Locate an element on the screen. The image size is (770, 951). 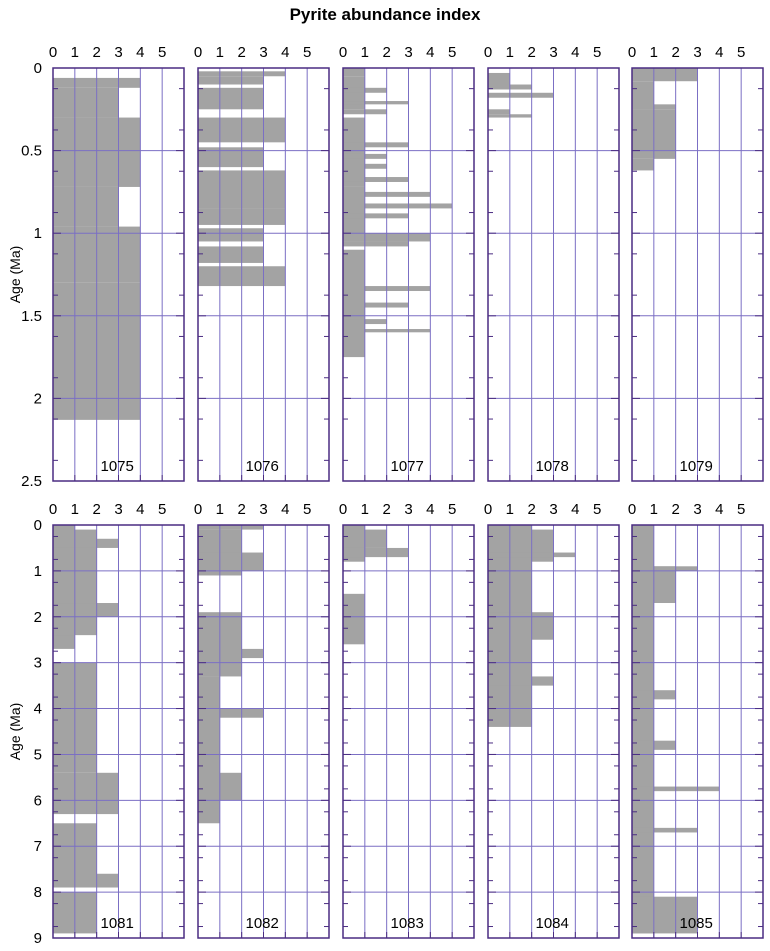
y-tick-label: 5 is located at coordinates (38, 754).